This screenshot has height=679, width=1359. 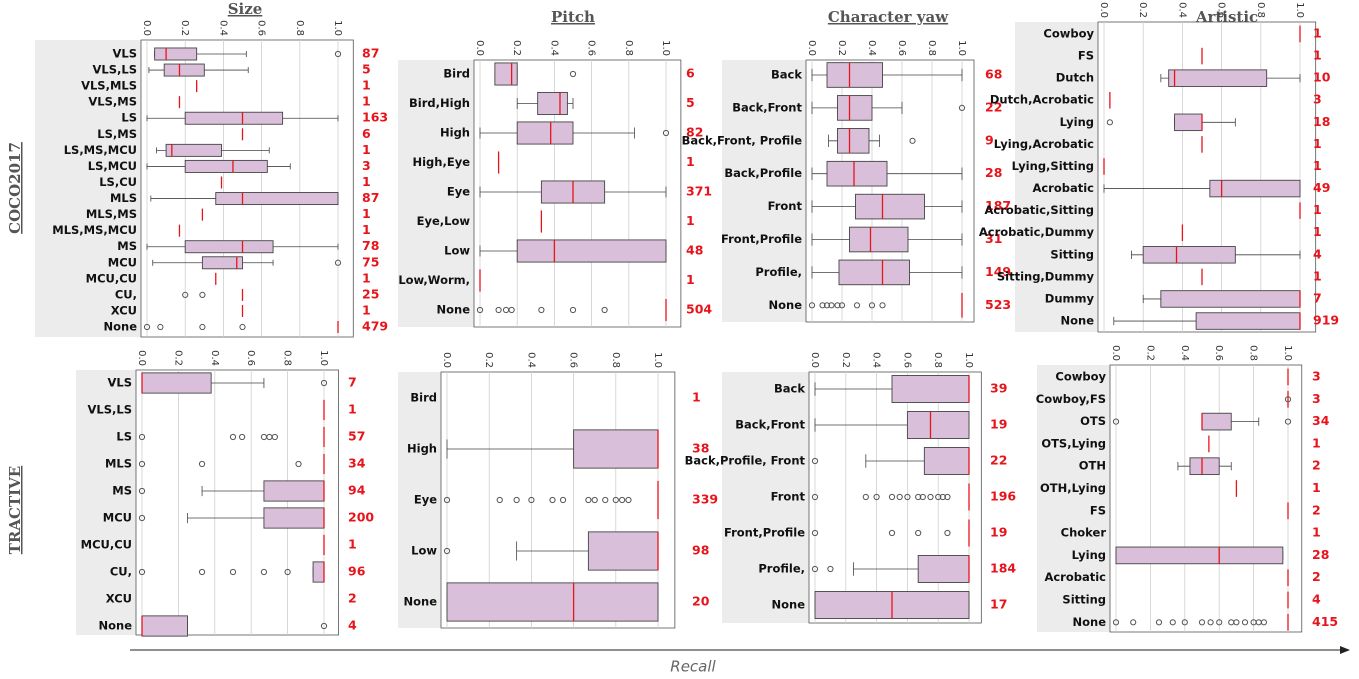 What do you see at coordinates (375, 326) in the screenshot?
I see `count-label: 479` at bounding box center [375, 326].